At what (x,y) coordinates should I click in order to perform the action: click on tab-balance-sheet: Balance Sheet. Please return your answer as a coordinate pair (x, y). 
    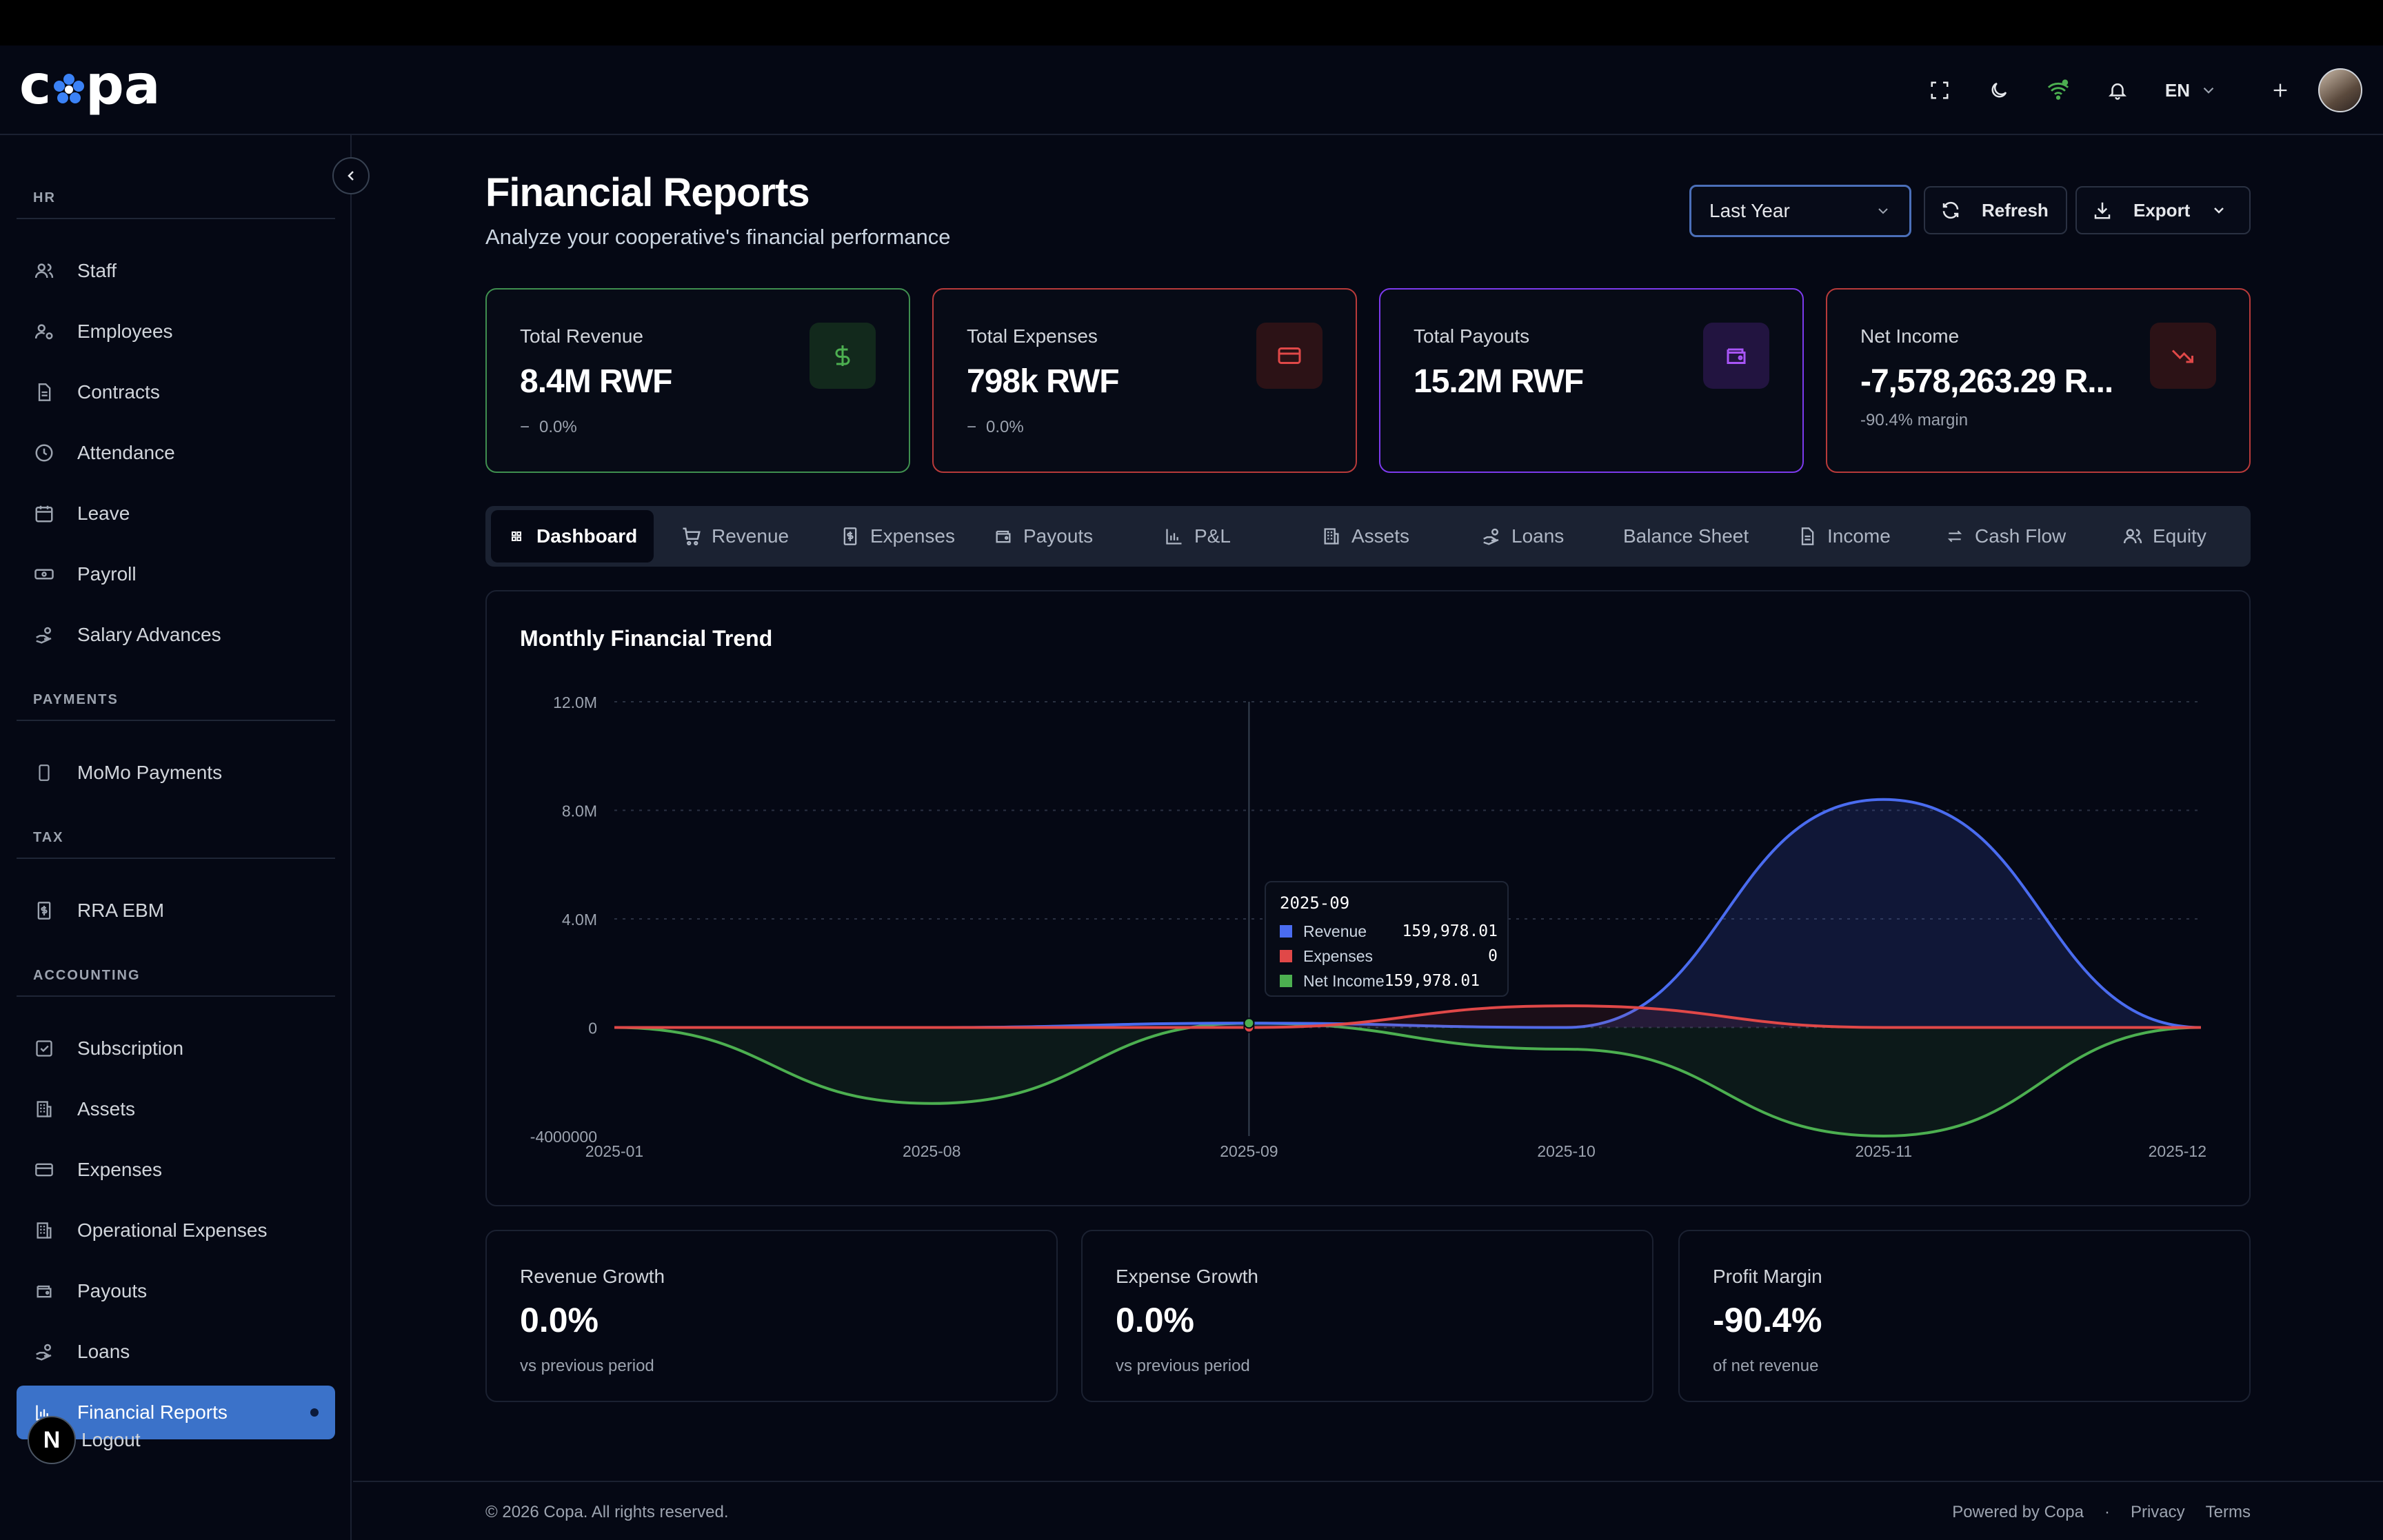
    Looking at the image, I should click on (1686, 536).